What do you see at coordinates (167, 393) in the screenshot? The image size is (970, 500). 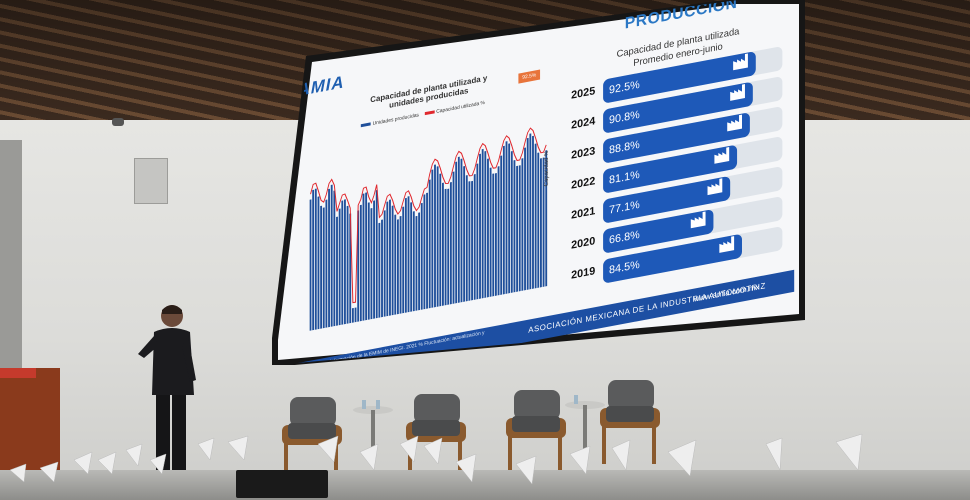 I see `speaker-person` at bounding box center [167, 393].